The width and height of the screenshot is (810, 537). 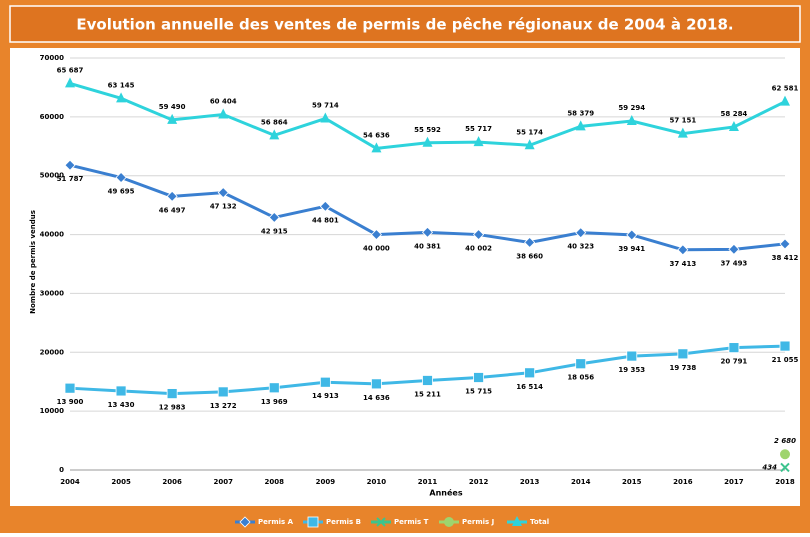 I want to click on data-label: 55 717, so click(x=478, y=129).